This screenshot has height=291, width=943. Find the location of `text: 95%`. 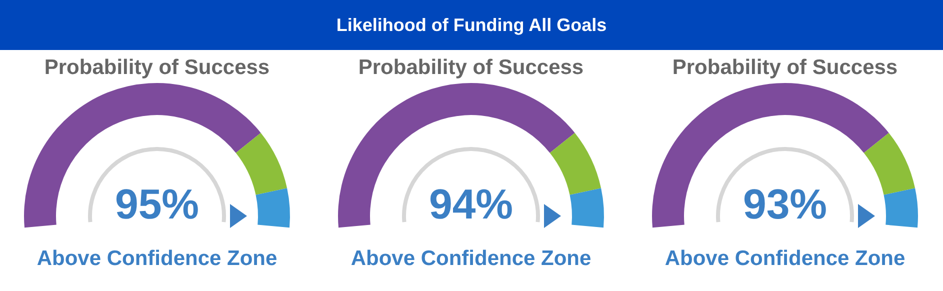

text: 95% is located at coordinates (157, 204).